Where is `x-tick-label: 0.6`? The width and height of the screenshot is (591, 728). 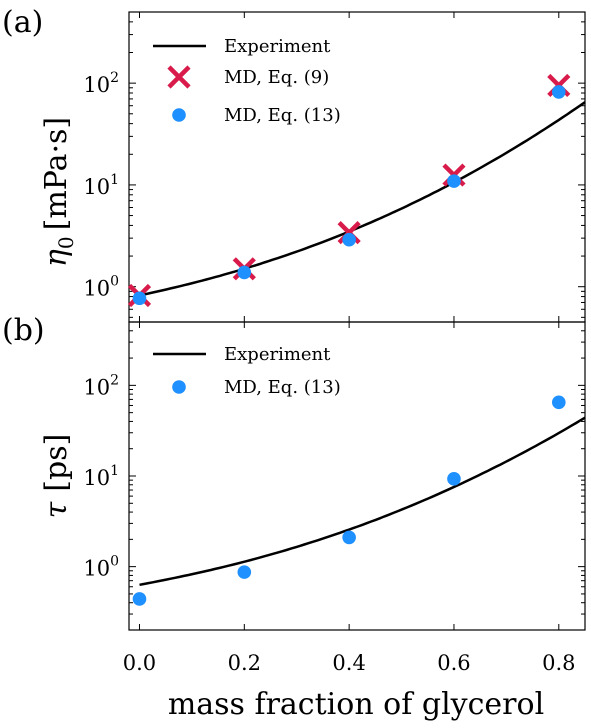 x-tick-label: 0.6 is located at coordinates (453, 663).